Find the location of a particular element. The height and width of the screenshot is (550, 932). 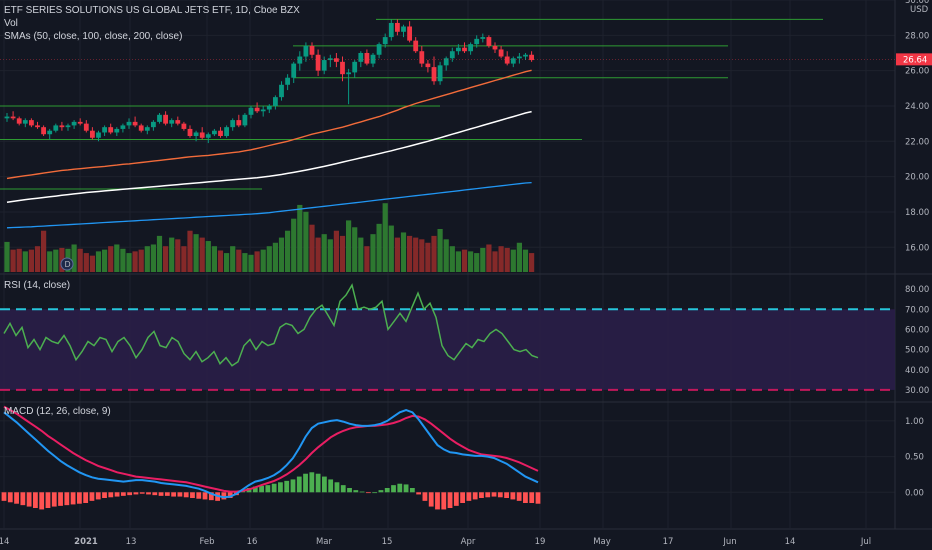

volume-label: Vol is located at coordinates (11, 23).